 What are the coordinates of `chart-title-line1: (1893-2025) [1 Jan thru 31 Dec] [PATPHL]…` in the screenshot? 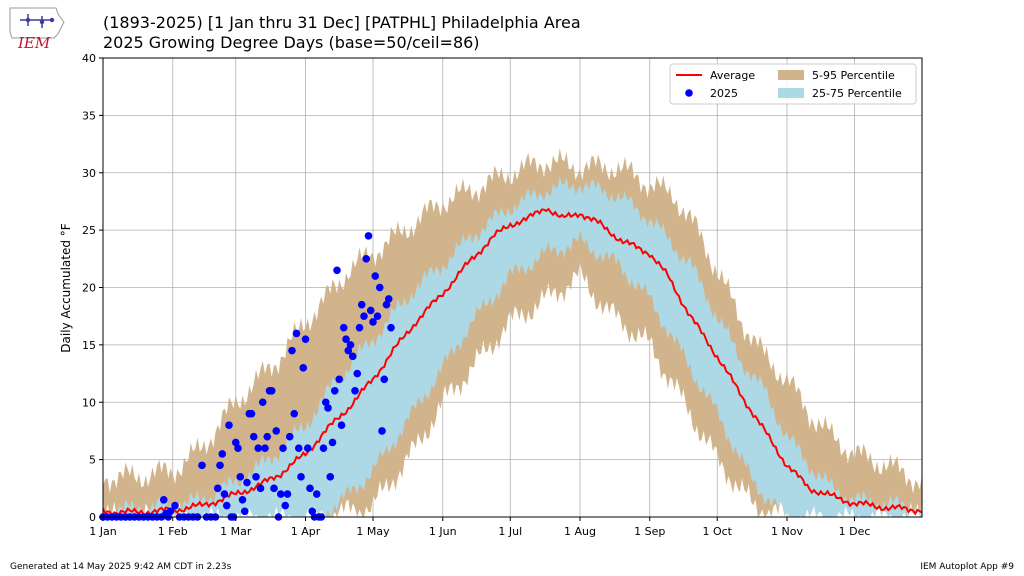 It's located at (342, 22).